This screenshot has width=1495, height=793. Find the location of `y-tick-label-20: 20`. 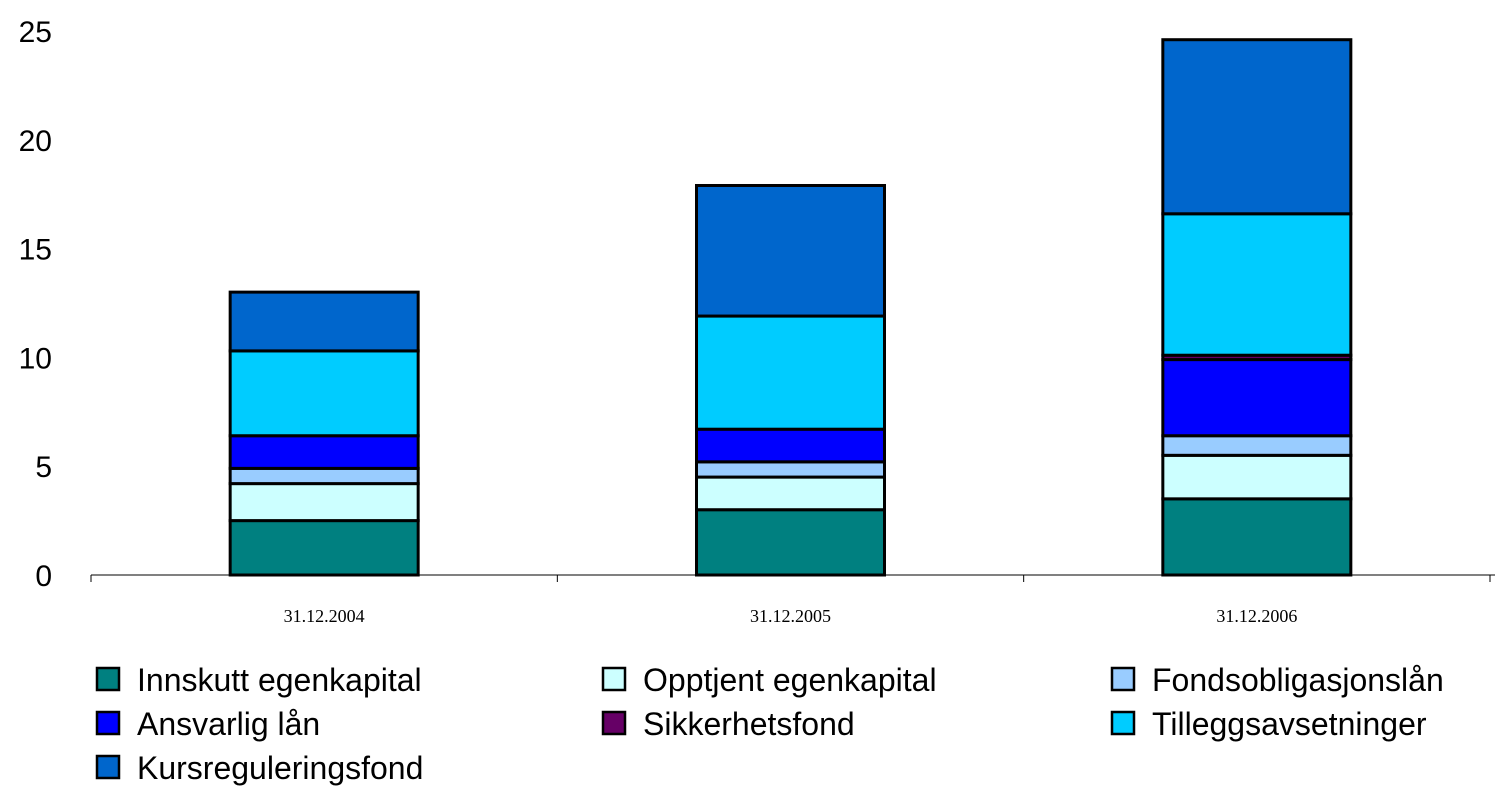

y-tick-label-20: 20 is located at coordinates (35, 141).